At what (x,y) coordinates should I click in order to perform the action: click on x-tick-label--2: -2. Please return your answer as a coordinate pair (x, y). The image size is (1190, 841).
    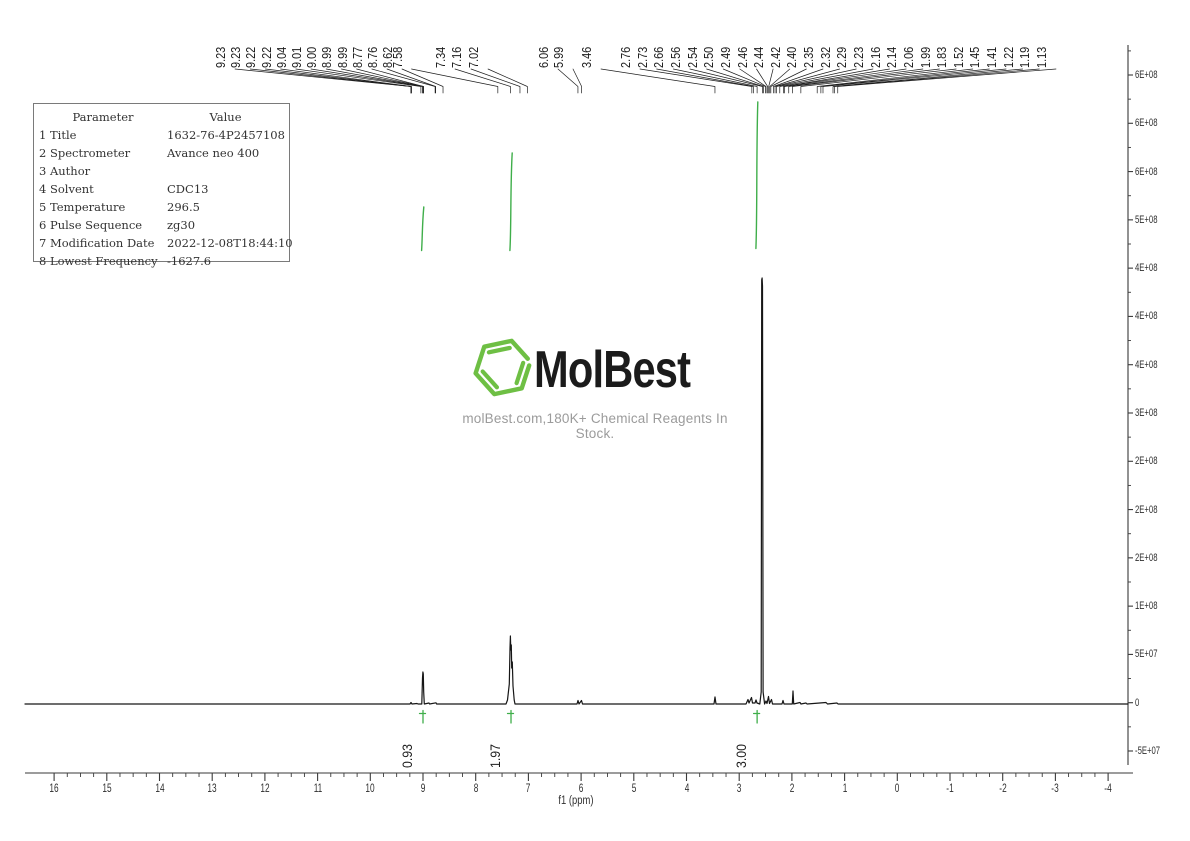
    Looking at the image, I should click on (1002, 788).